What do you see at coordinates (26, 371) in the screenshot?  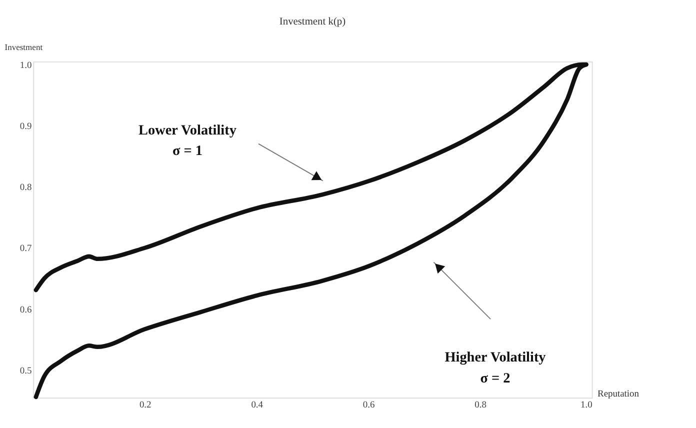 I see `y-tick-label: 0.5` at bounding box center [26, 371].